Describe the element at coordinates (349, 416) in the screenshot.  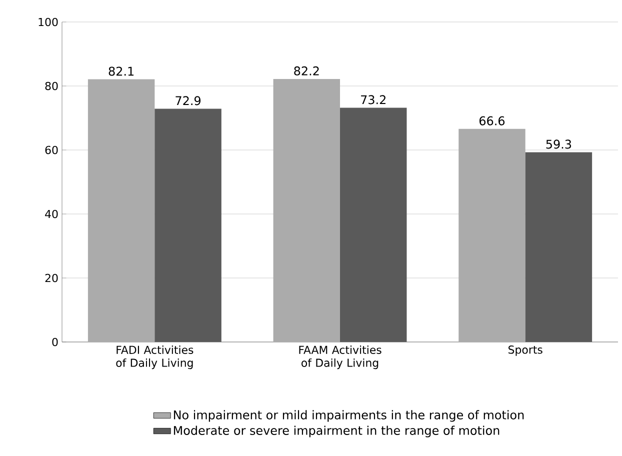
I see `legend-label: No impairment or mild impairments in the range of motion` at that location.